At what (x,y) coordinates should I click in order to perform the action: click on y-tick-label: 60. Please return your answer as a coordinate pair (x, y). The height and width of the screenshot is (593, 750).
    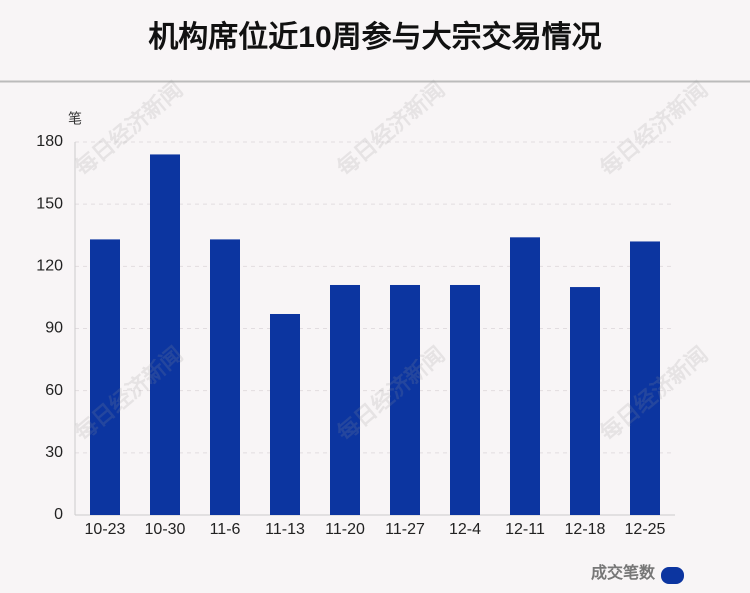
    Looking at the image, I should click on (54, 390).